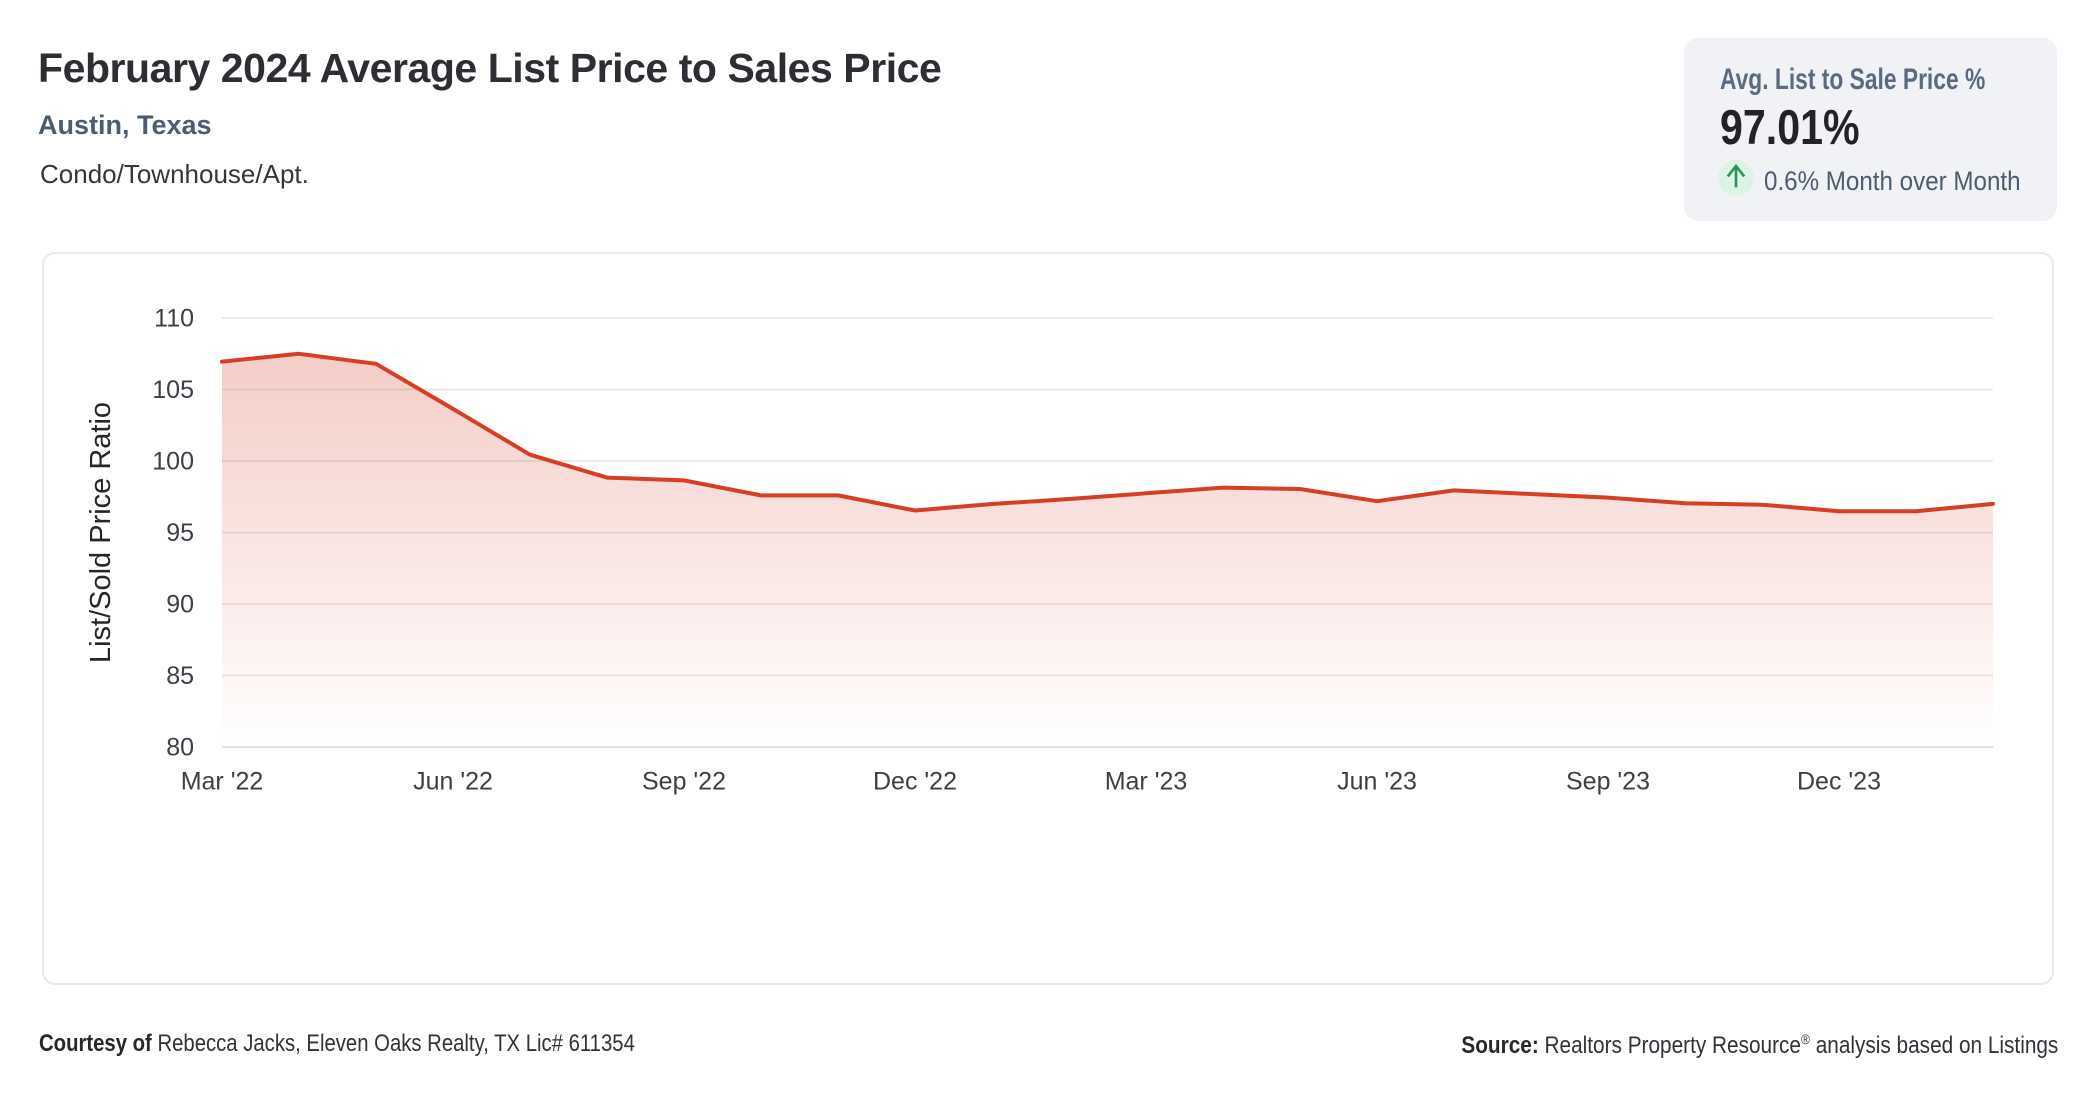  I want to click on svg-text: Sep '23, so click(1608, 782).